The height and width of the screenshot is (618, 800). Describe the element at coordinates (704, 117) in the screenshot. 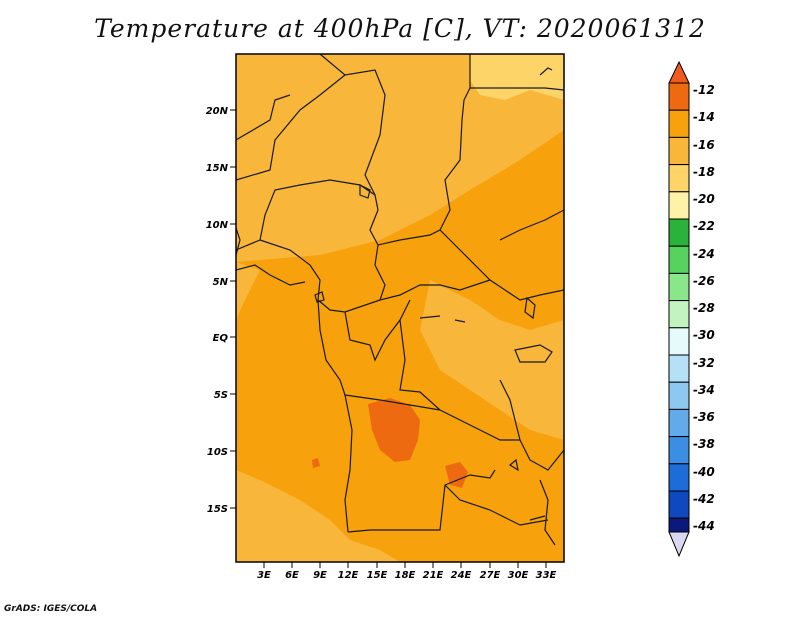

I see `colorbar-label: -14` at that location.